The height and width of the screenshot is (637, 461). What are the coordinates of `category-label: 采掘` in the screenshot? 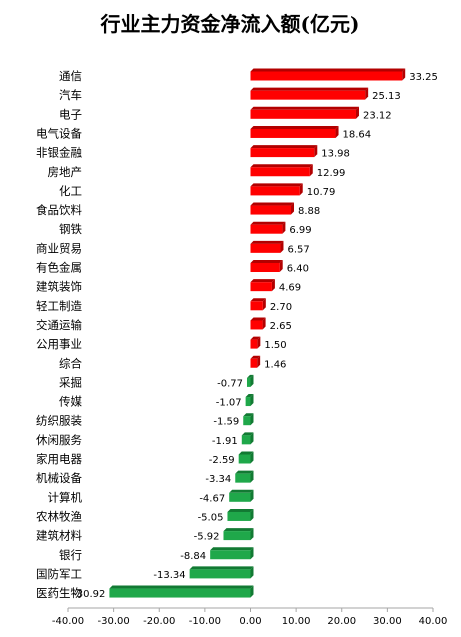 It's located at (70, 382).